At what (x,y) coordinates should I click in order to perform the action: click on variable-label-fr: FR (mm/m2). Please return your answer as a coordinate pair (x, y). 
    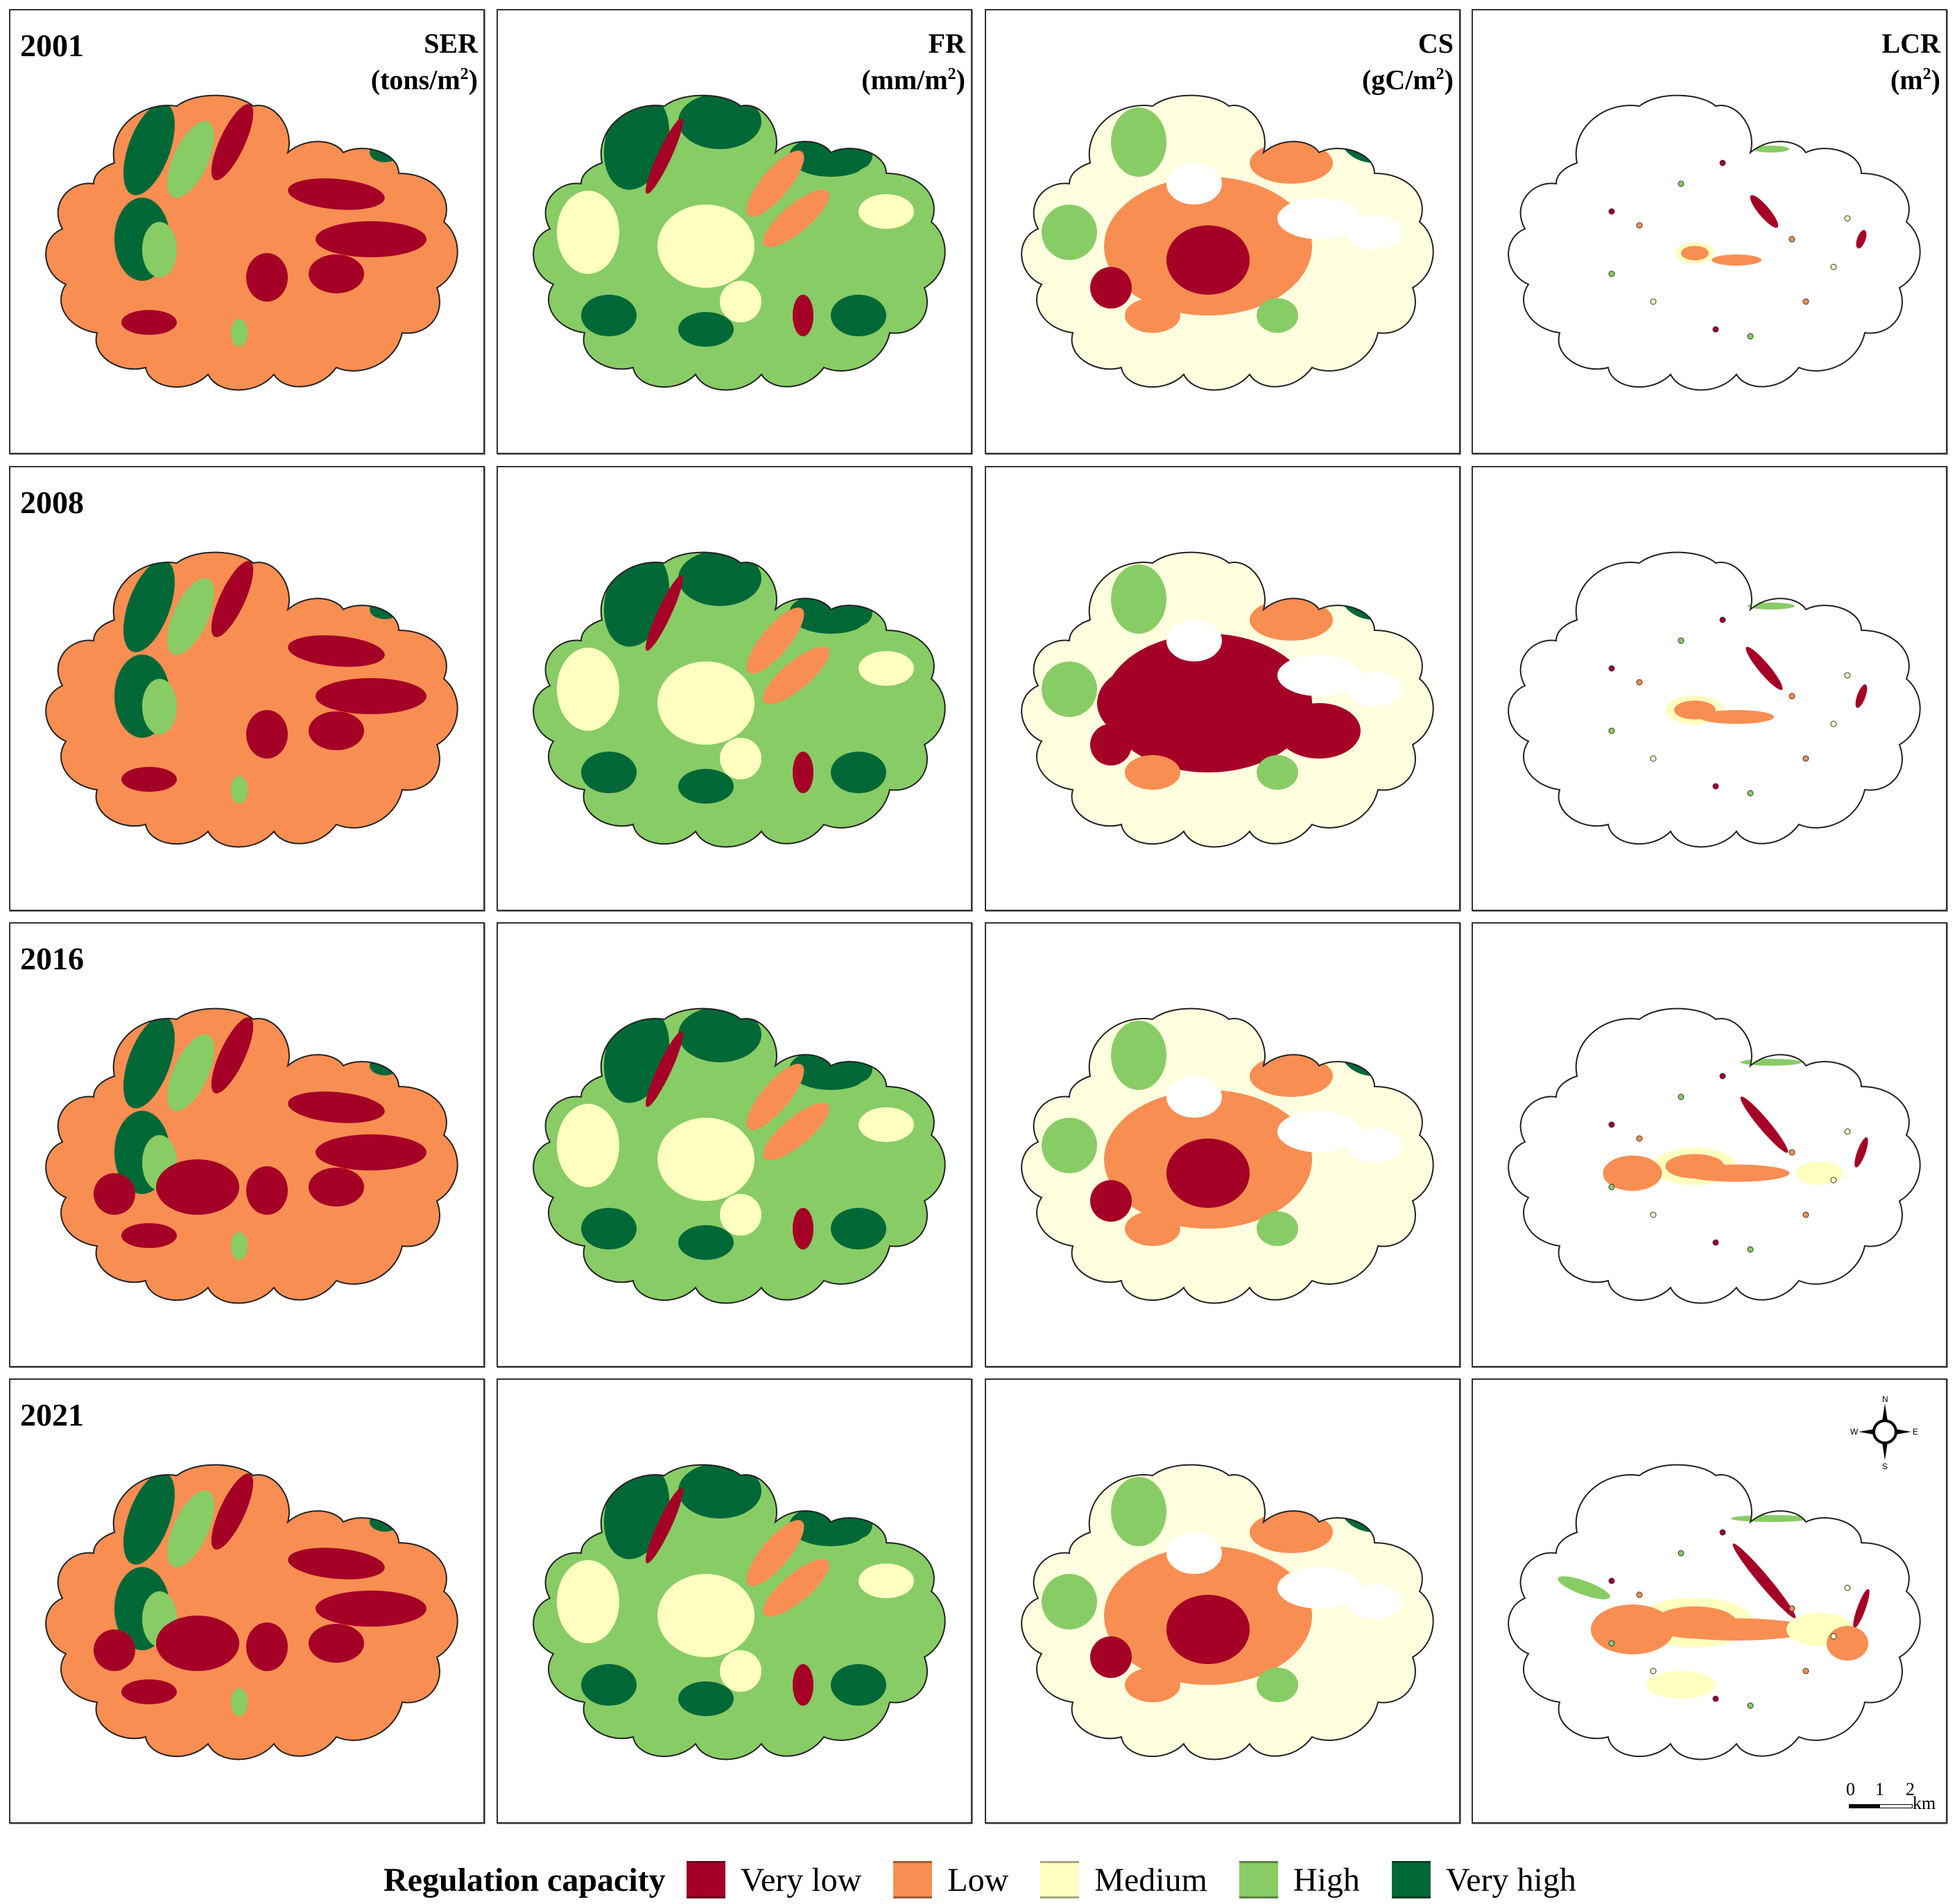
    Looking at the image, I should click on (913, 61).